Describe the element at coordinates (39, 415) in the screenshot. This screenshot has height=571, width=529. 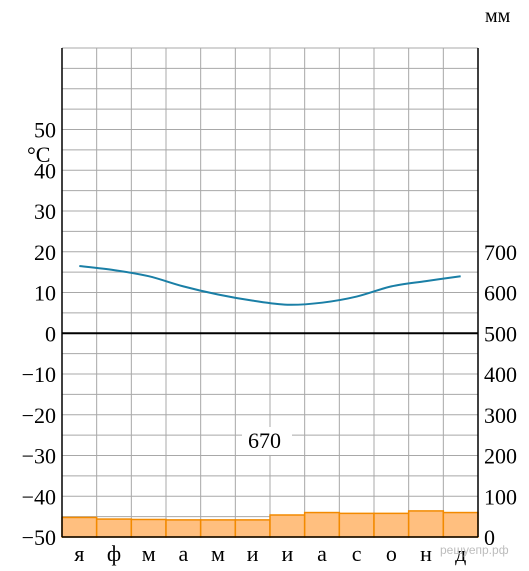
I see `temperature-tick-label: −20` at that location.